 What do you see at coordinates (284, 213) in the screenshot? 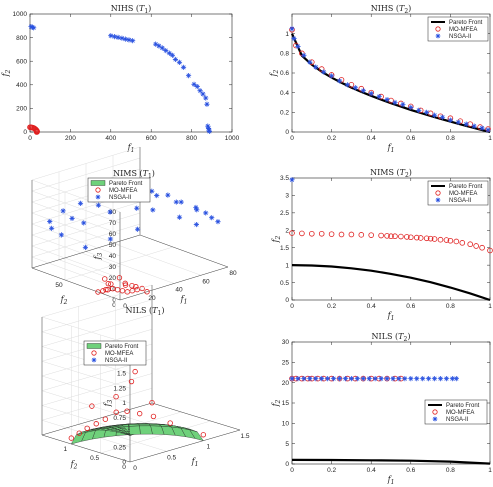
I see `y-tick-label: 2.5` at bounding box center [284, 213].